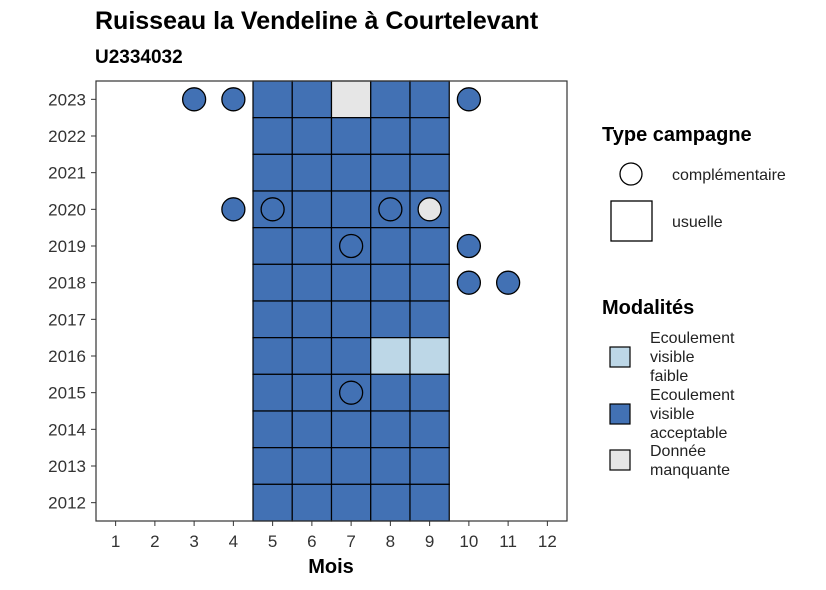 The height and width of the screenshot is (590, 826). What do you see at coordinates (697, 222) in the screenshot?
I see `legend-type-label-usuelle: usuelle` at bounding box center [697, 222].